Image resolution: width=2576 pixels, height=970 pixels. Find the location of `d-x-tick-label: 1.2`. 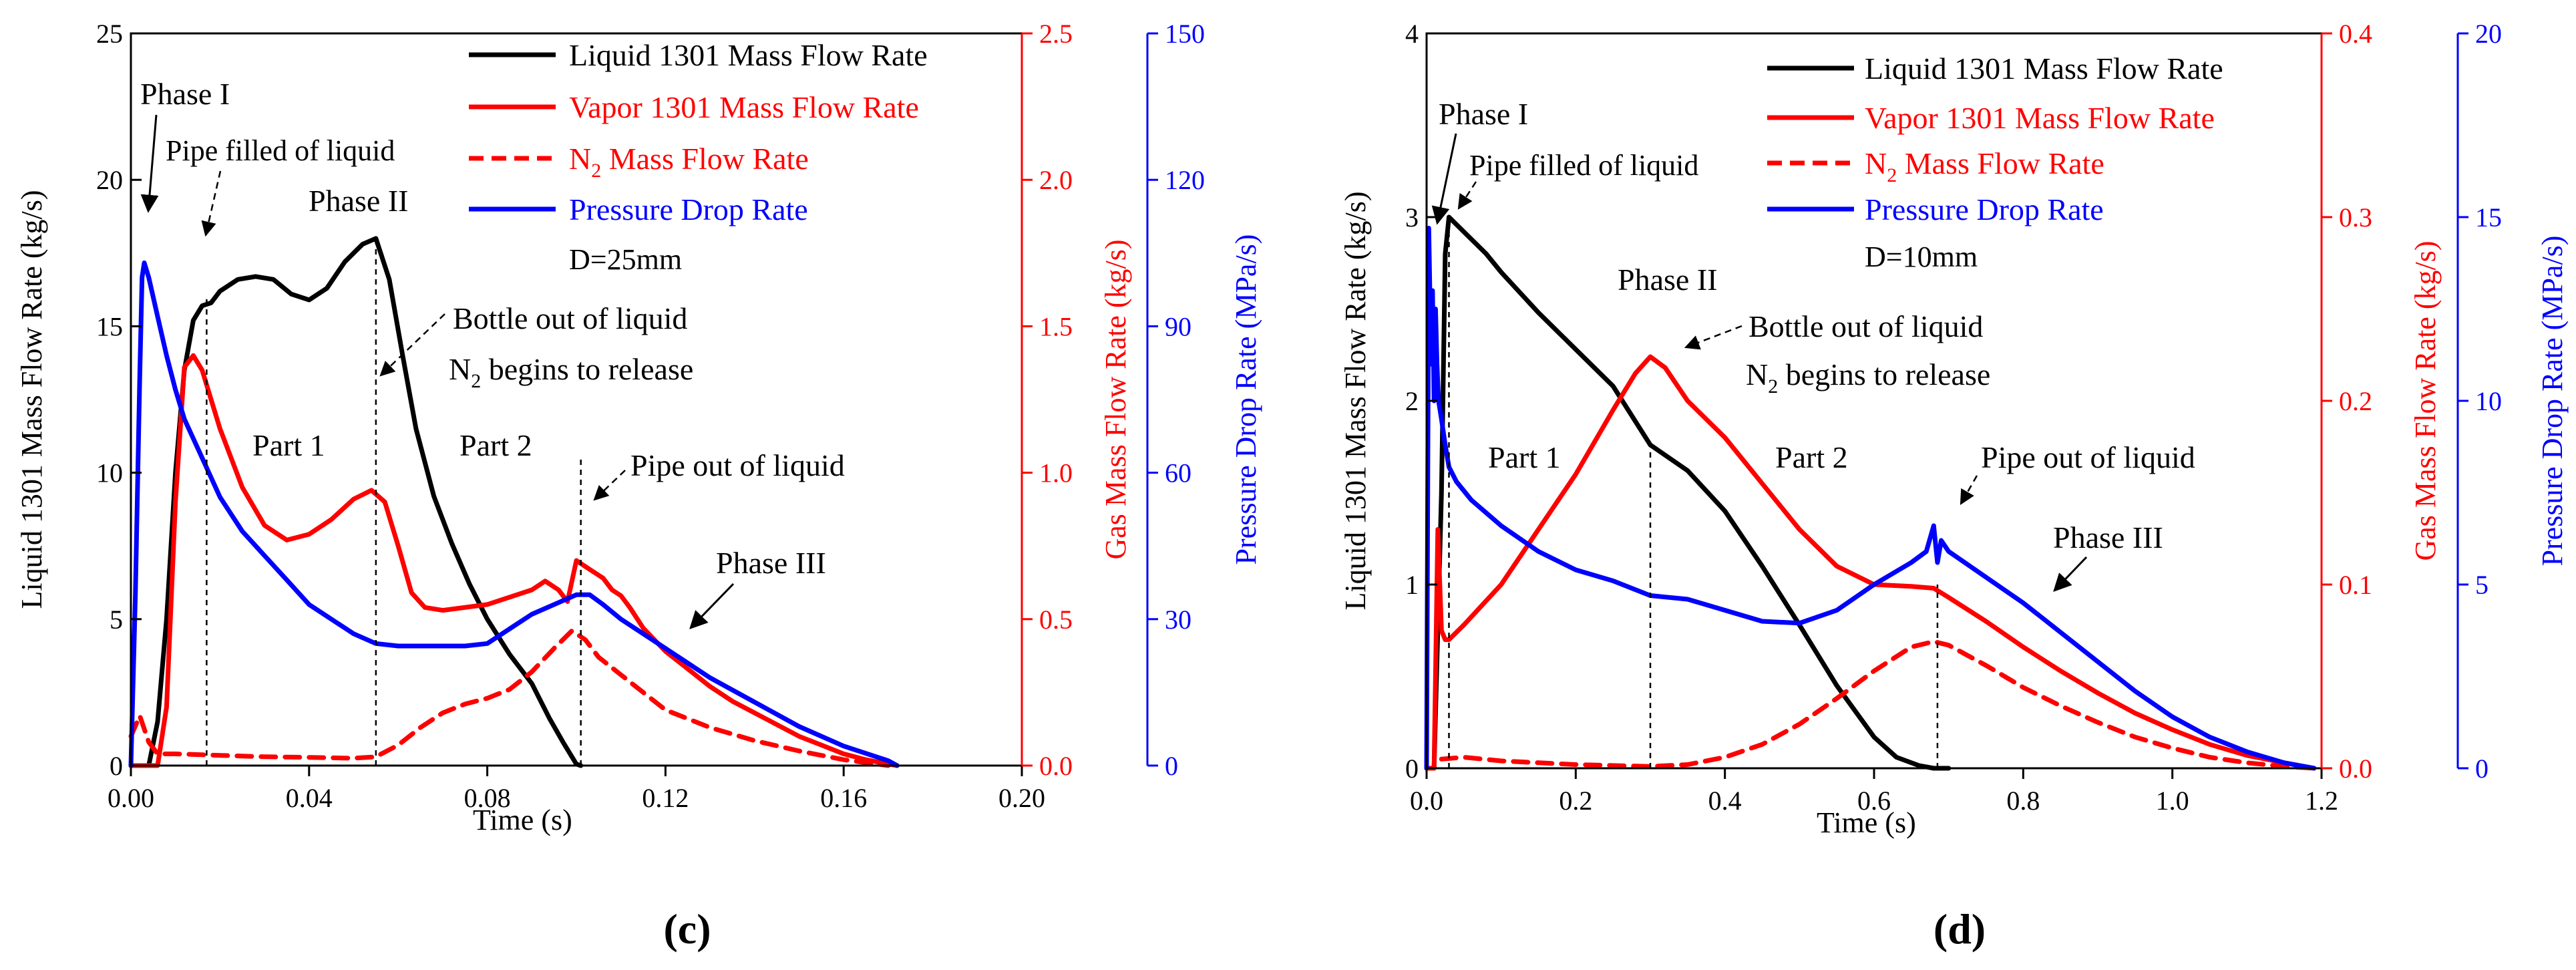

d-x-tick-label: 1.2 is located at coordinates (2321, 801).